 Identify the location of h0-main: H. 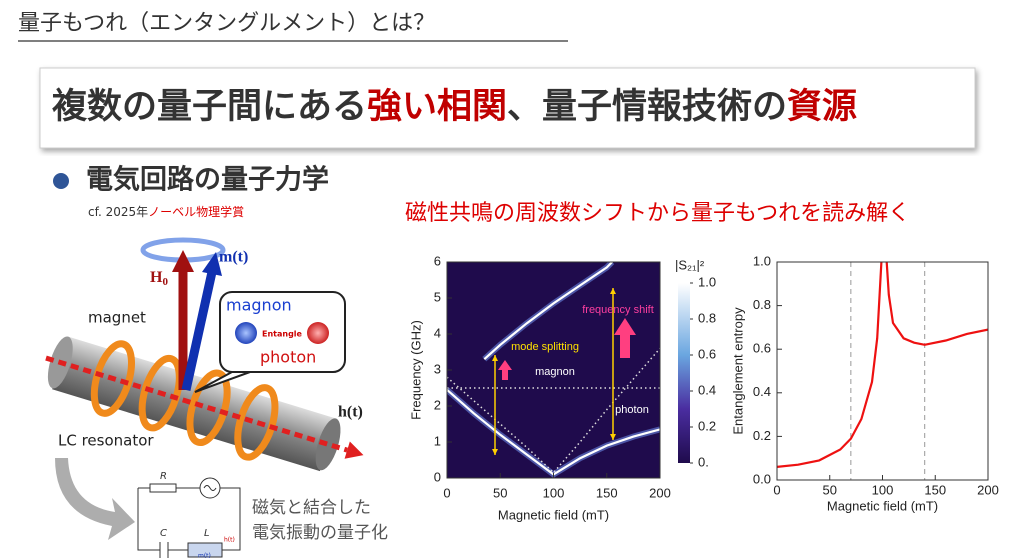
(156, 277).